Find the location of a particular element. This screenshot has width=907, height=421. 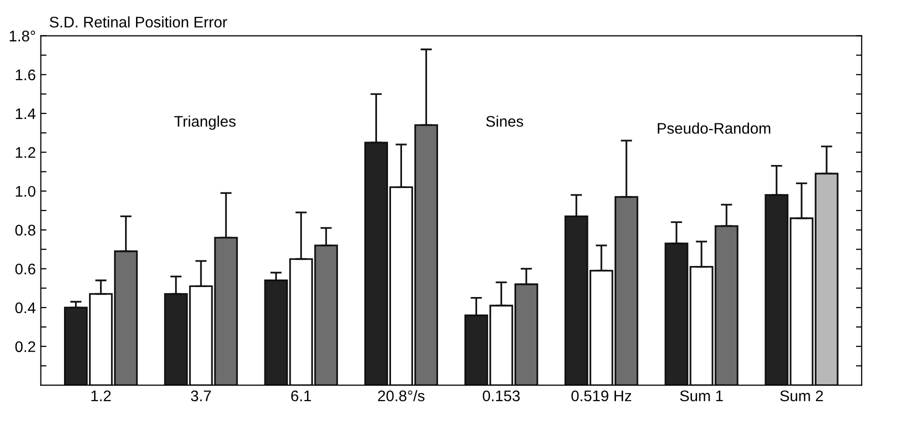

y-tick-label: 1.0 is located at coordinates (26, 191).